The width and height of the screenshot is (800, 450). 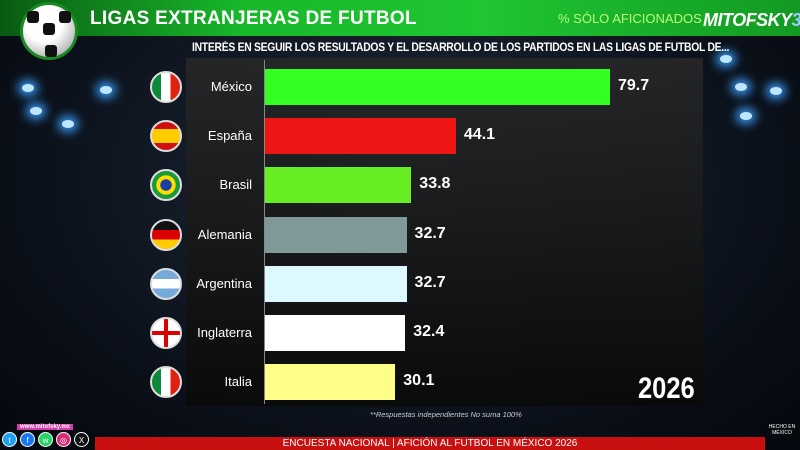 What do you see at coordinates (235, 185) in the screenshot?
I see `category-label: Brasil` at bounding box center [235, 185].